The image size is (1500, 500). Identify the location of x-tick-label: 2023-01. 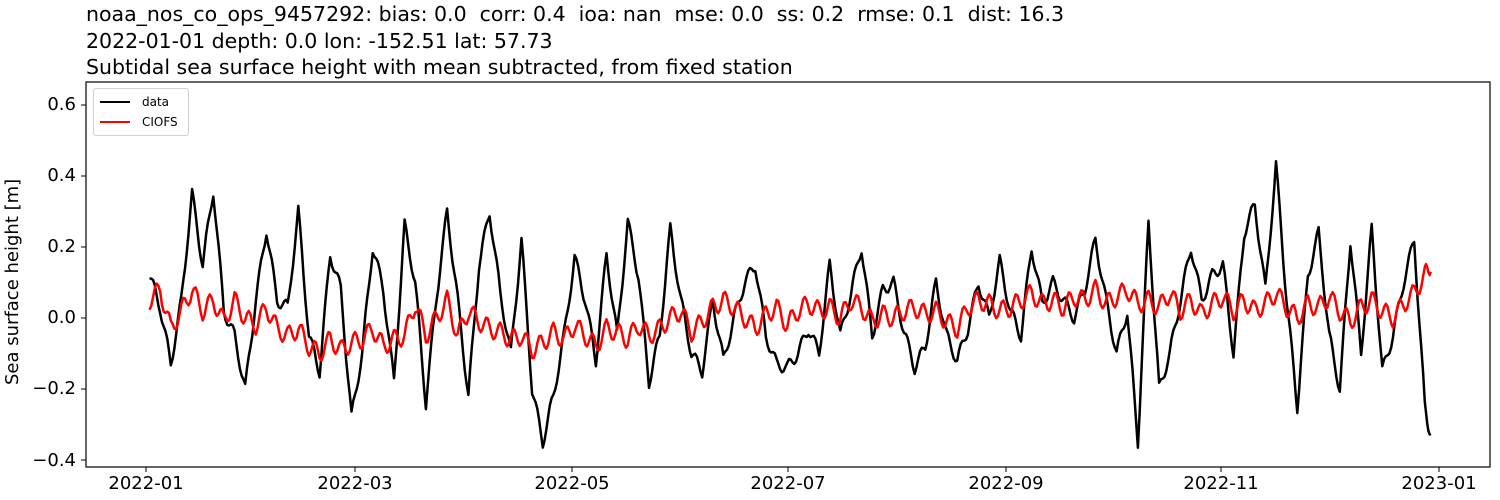
(1439, 483).